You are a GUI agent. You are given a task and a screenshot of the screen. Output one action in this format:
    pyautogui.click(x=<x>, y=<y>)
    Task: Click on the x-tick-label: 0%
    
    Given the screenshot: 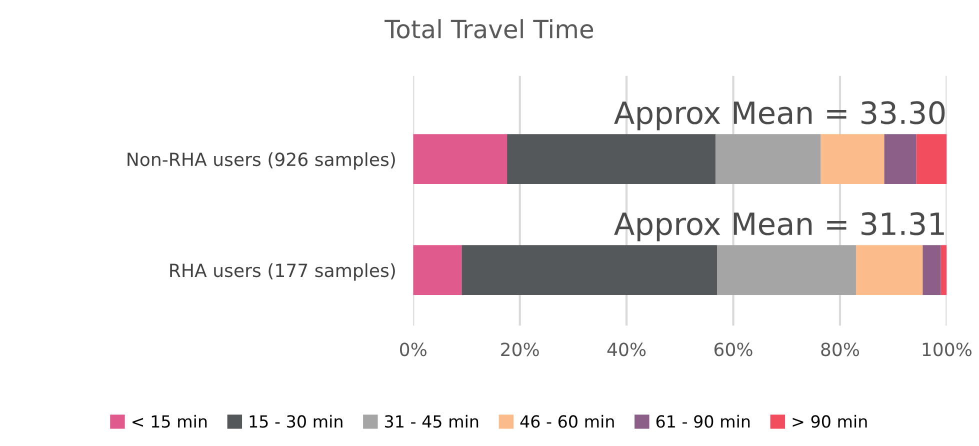 What is the action you would take?
    pyautogui.click(x=413, y=349)
    